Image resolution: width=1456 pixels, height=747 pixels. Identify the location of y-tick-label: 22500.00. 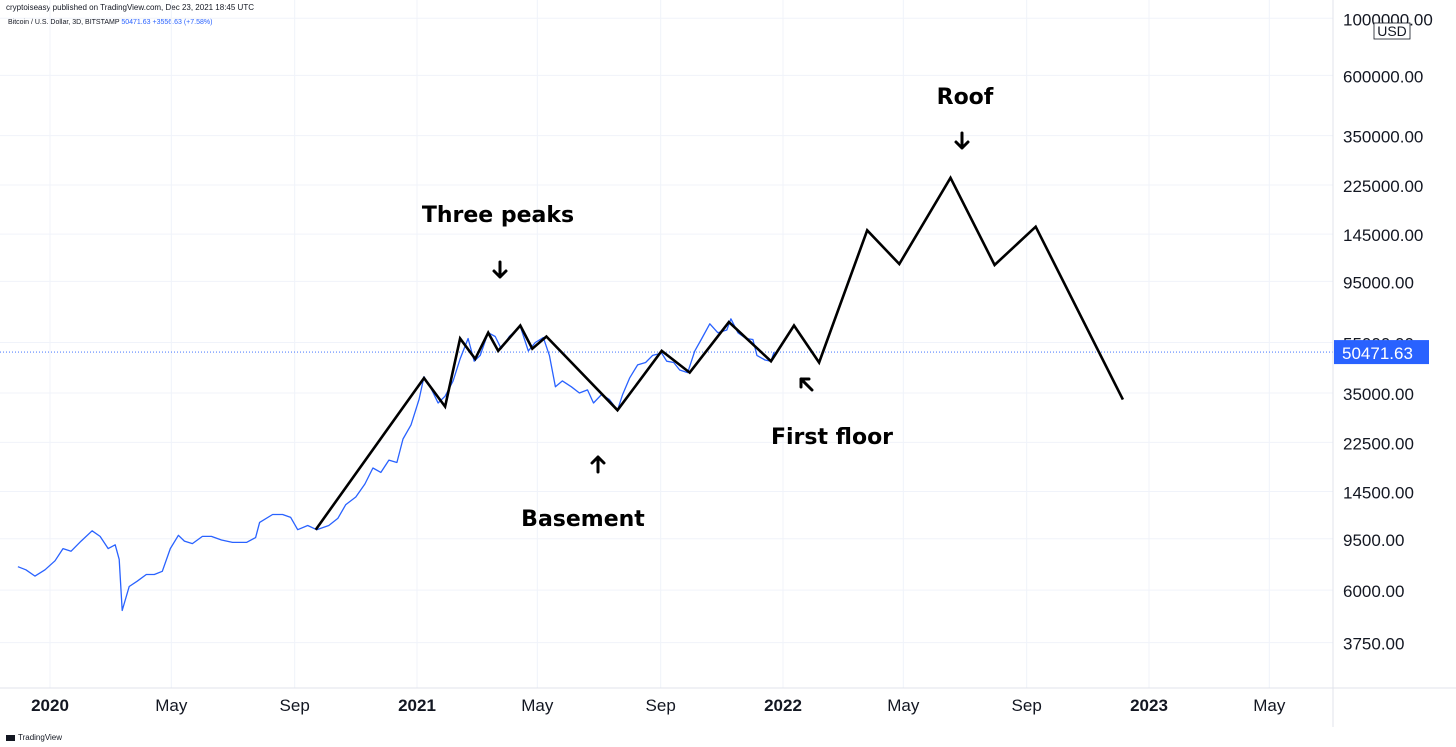
(1378, 443).